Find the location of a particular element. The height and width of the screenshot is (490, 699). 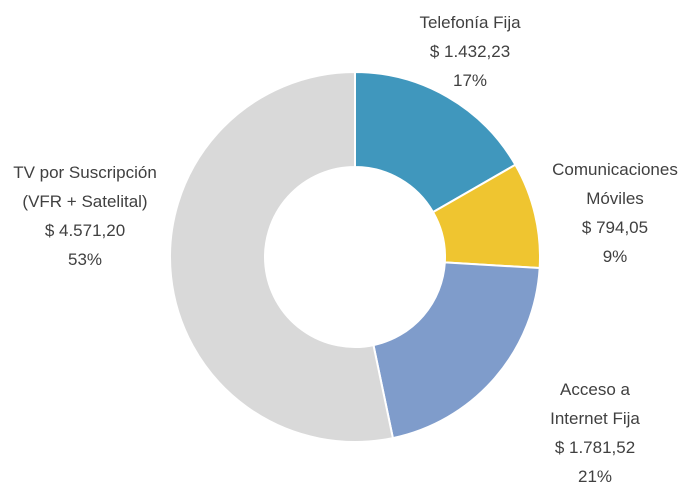

data-label: Telefonía Fija $ 1.432,23 17% is located at coordinates (470, 51).